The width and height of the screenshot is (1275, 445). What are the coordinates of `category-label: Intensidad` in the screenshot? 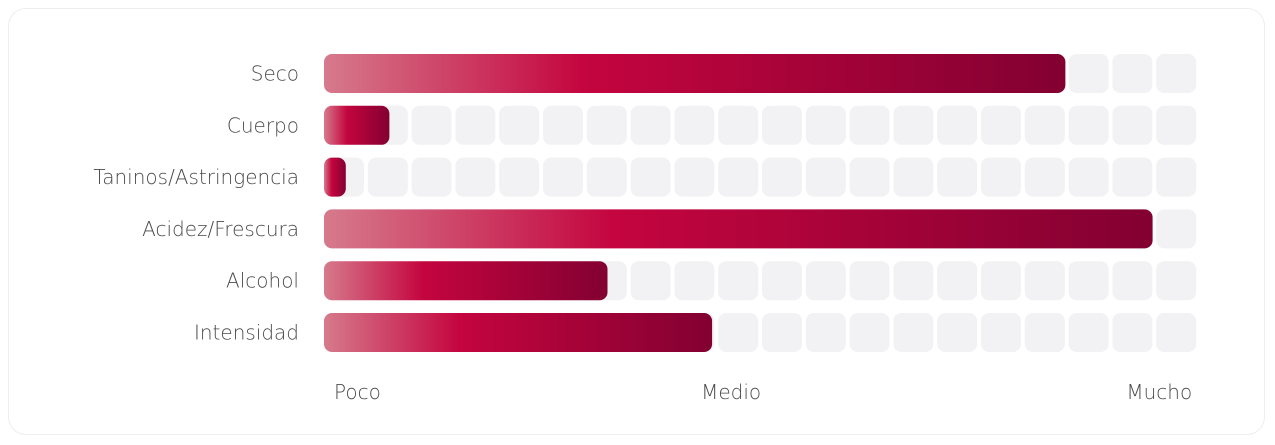 It's located at (246, 333).